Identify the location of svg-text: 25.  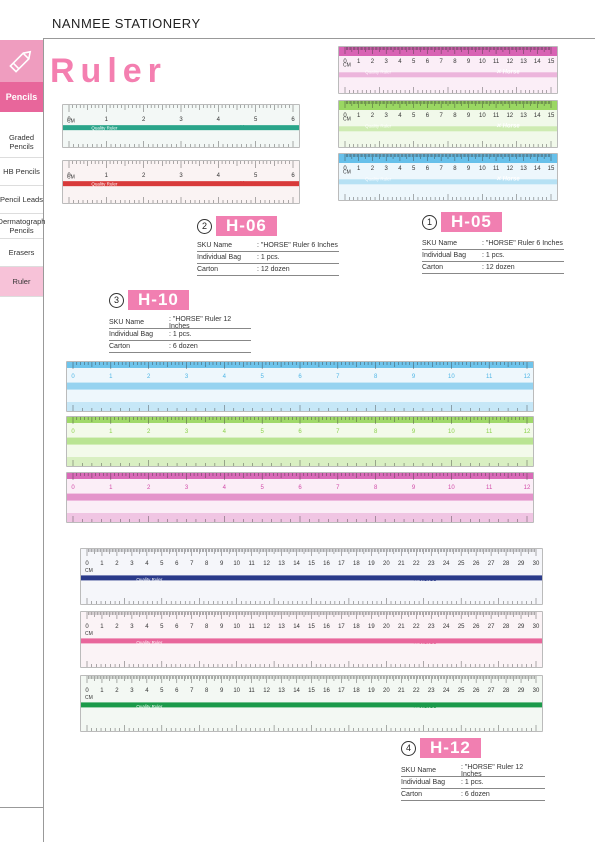
(461, 564).